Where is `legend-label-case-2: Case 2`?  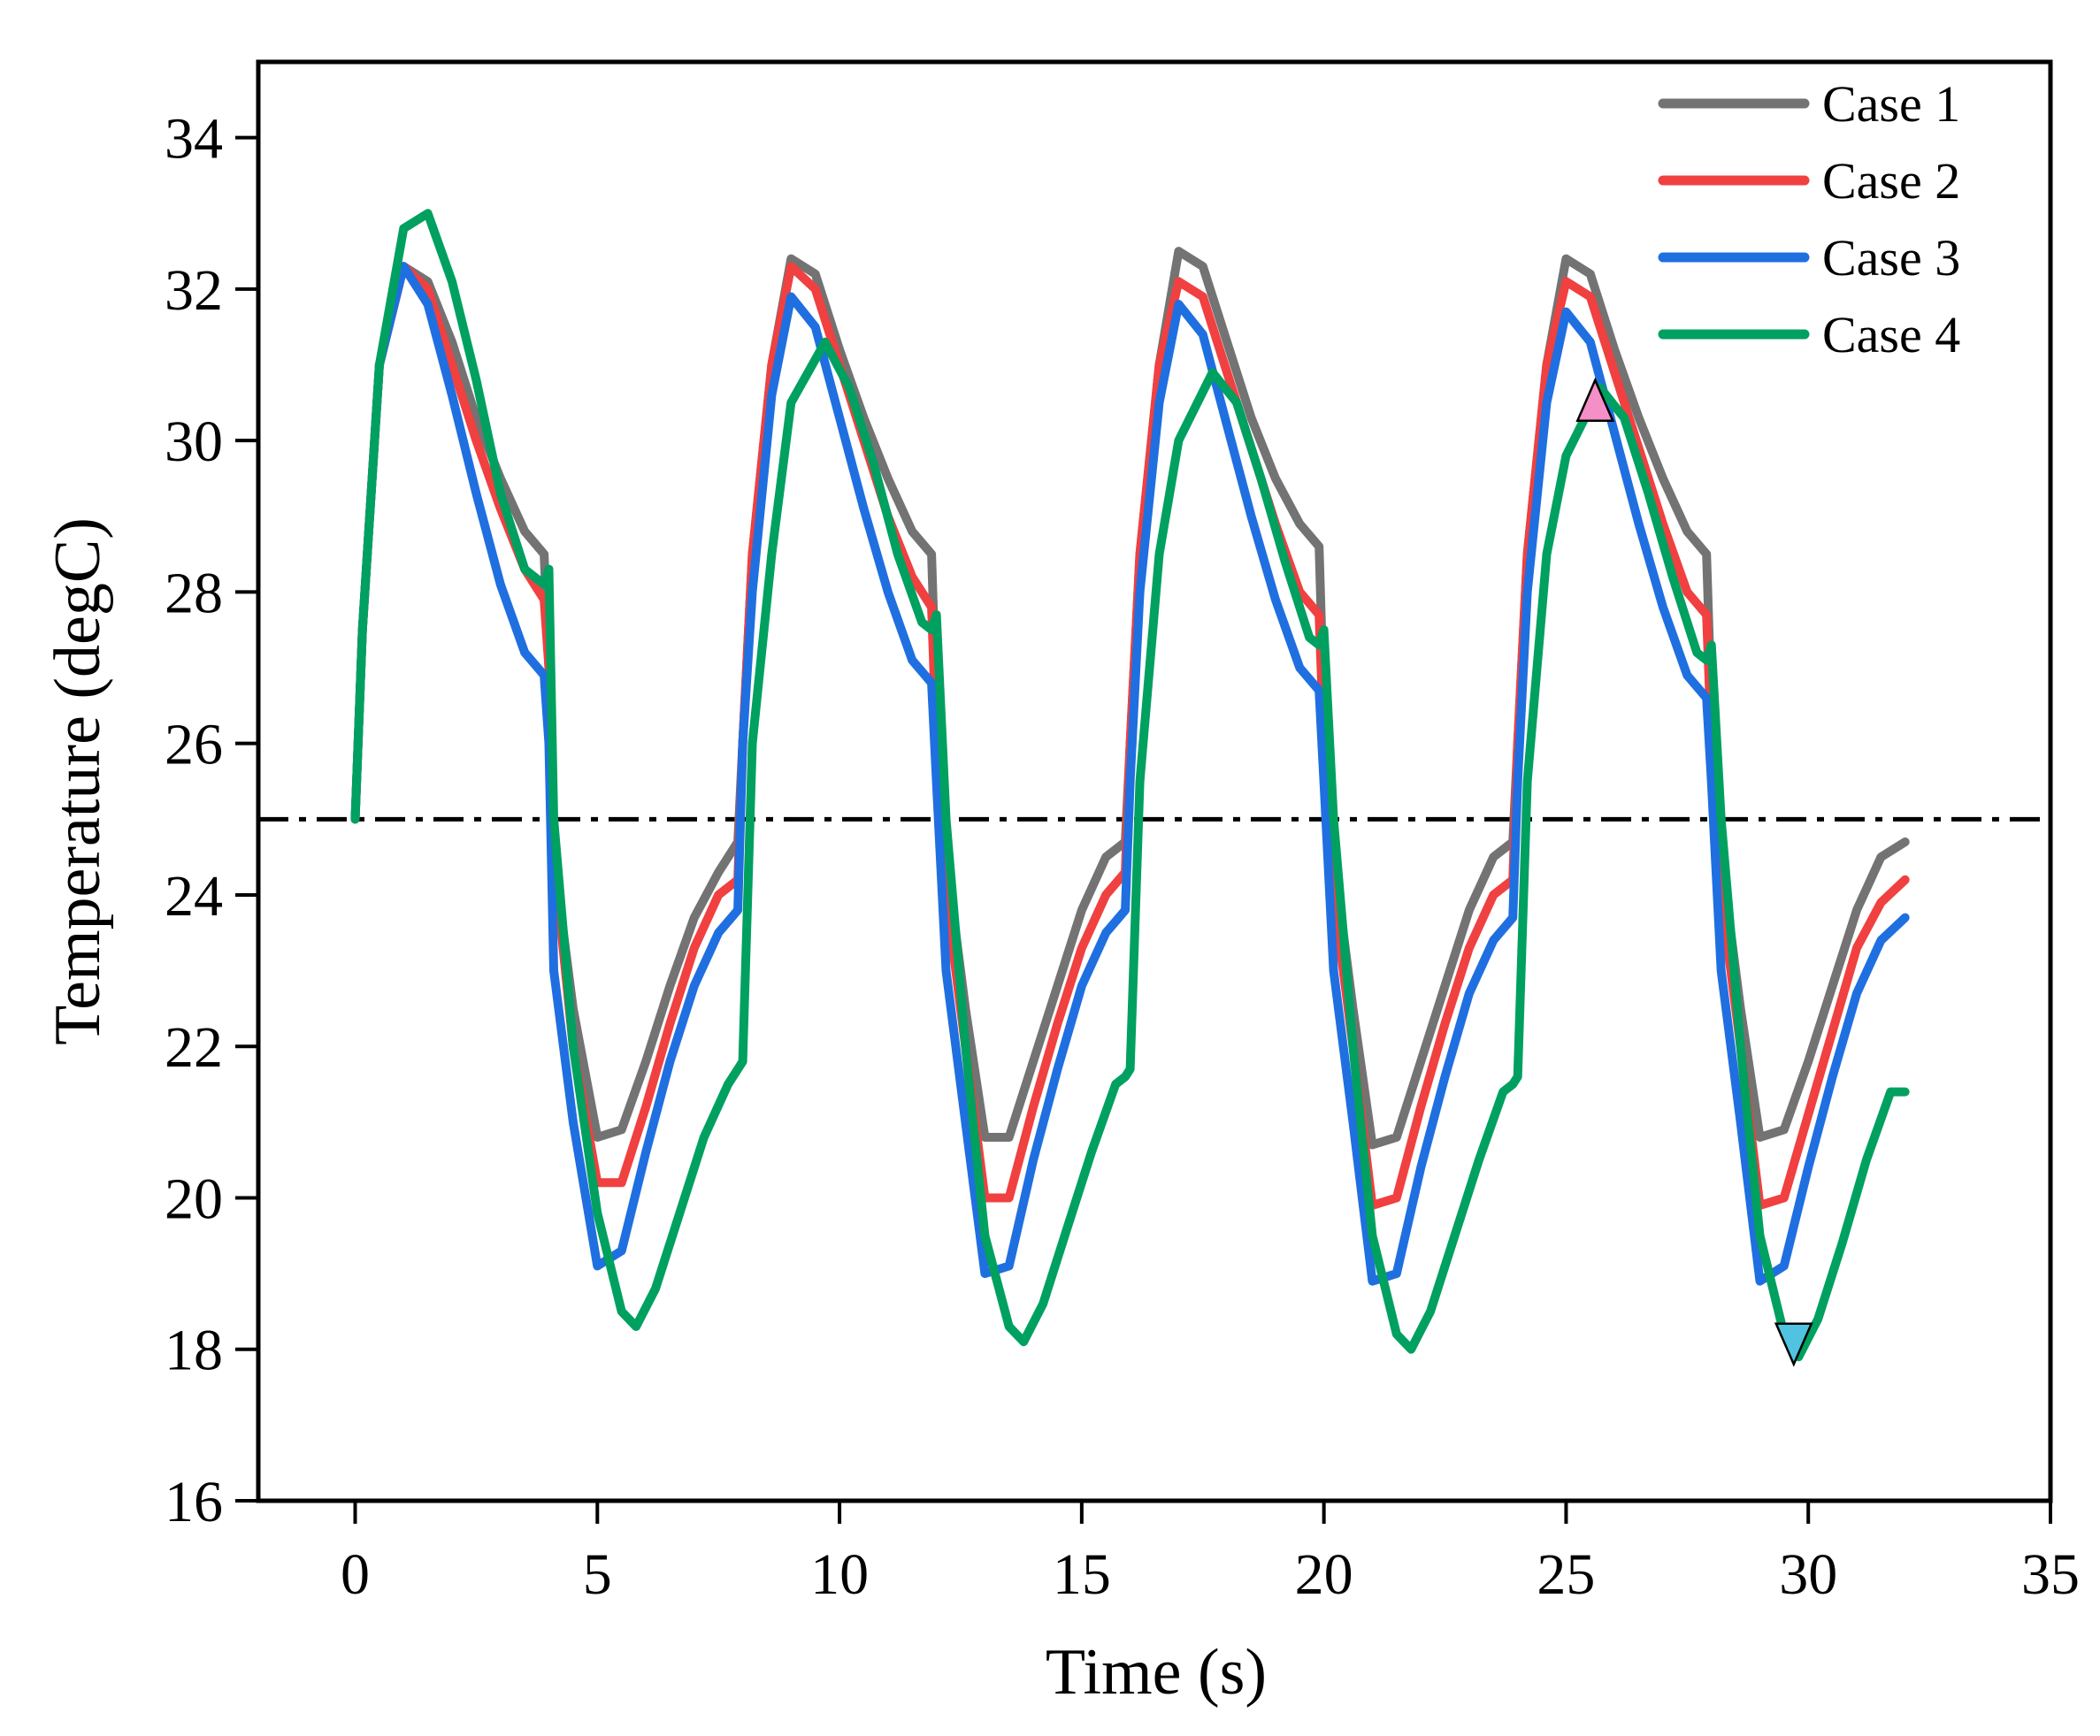
legend-label-case-2: Case 2 is located at coordinates (1891, 181).